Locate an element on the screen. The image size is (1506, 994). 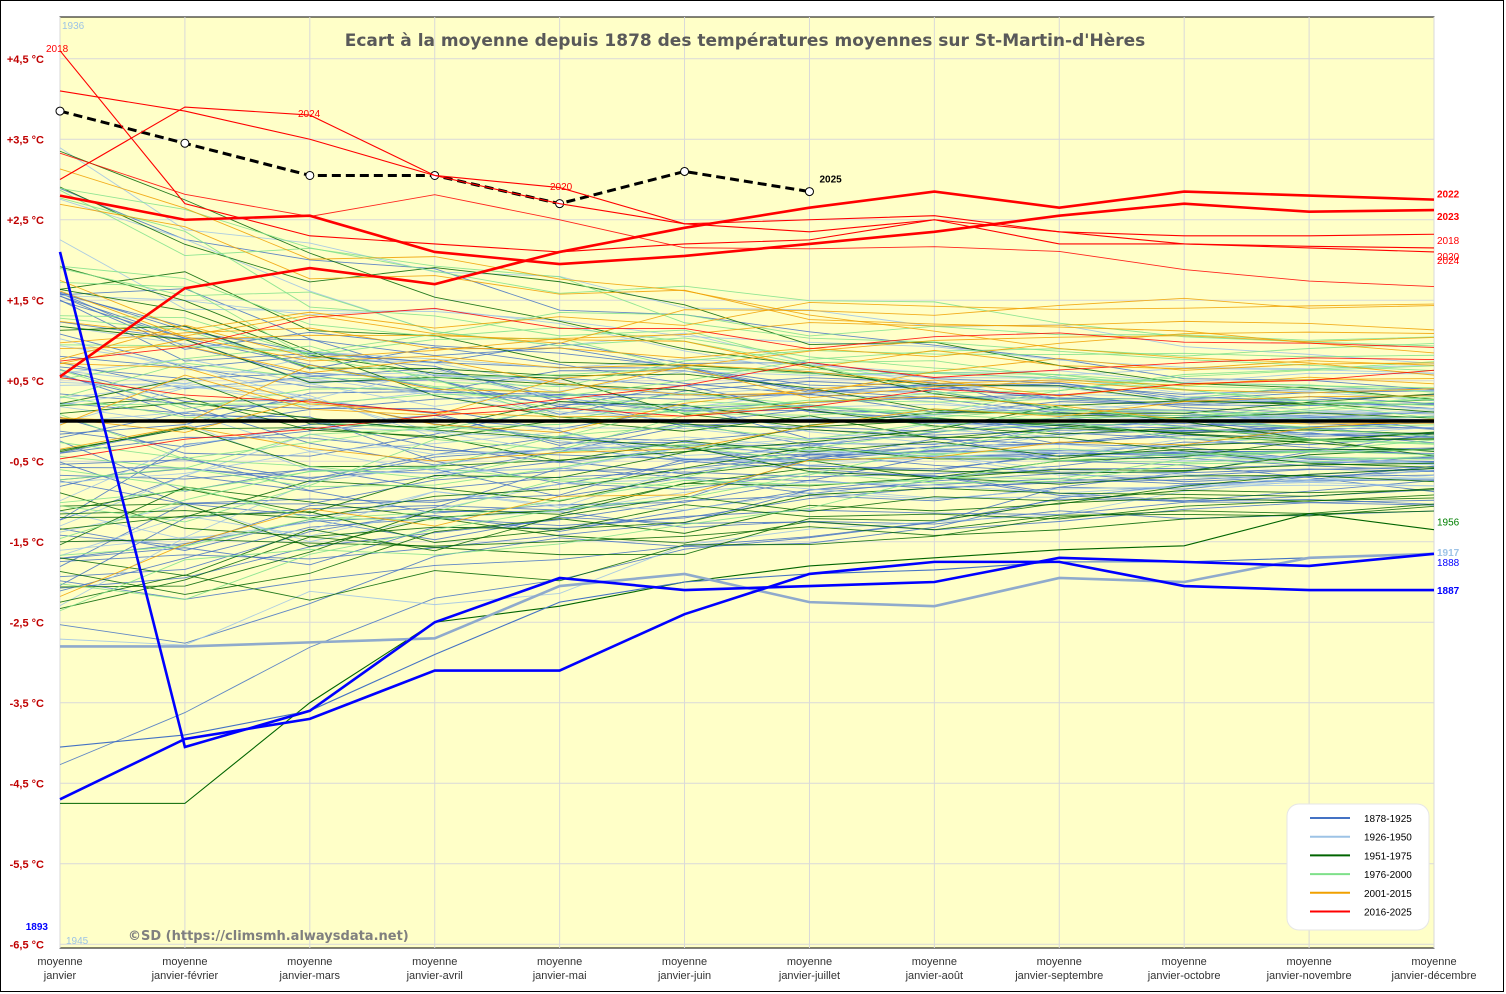
y-tick-label: -5,5 °C is located at coordinates (27, 865).